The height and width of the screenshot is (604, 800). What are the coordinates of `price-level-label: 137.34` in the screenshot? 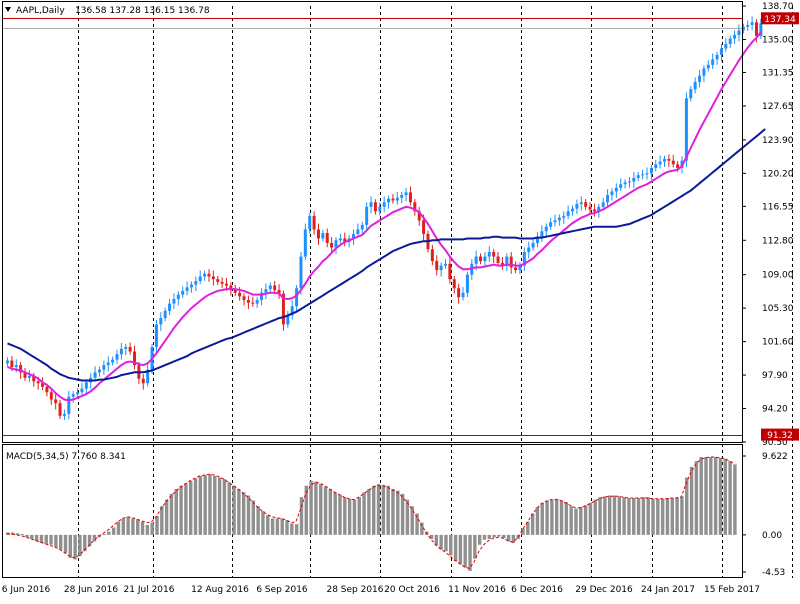 It's located at (780, 20).